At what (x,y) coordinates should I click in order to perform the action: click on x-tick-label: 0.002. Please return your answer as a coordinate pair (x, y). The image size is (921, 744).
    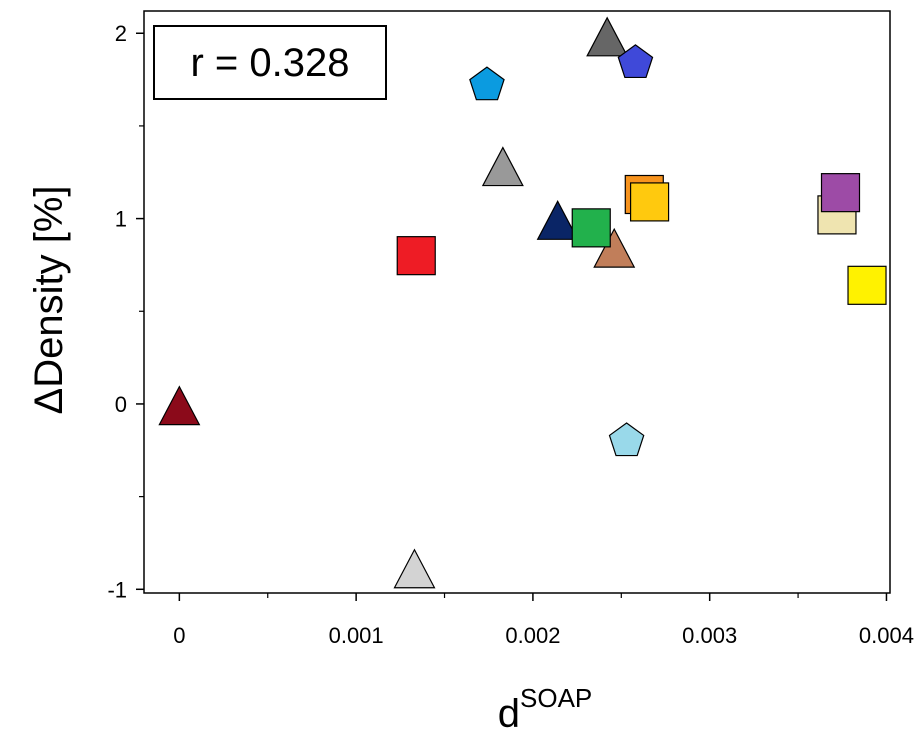
    Looking at the image, I should click on (532, 635).